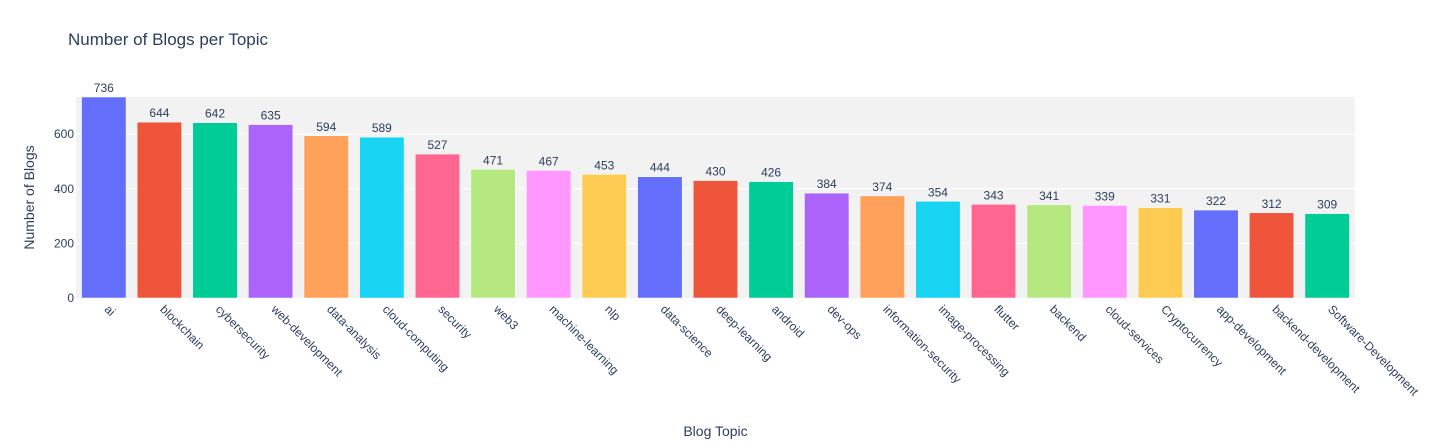 The image size is (1433, 443). What do you see at coordinates (505, 317) in the screenshot?
I see `x-tick-label: web3` at bounding box center [505, 317].